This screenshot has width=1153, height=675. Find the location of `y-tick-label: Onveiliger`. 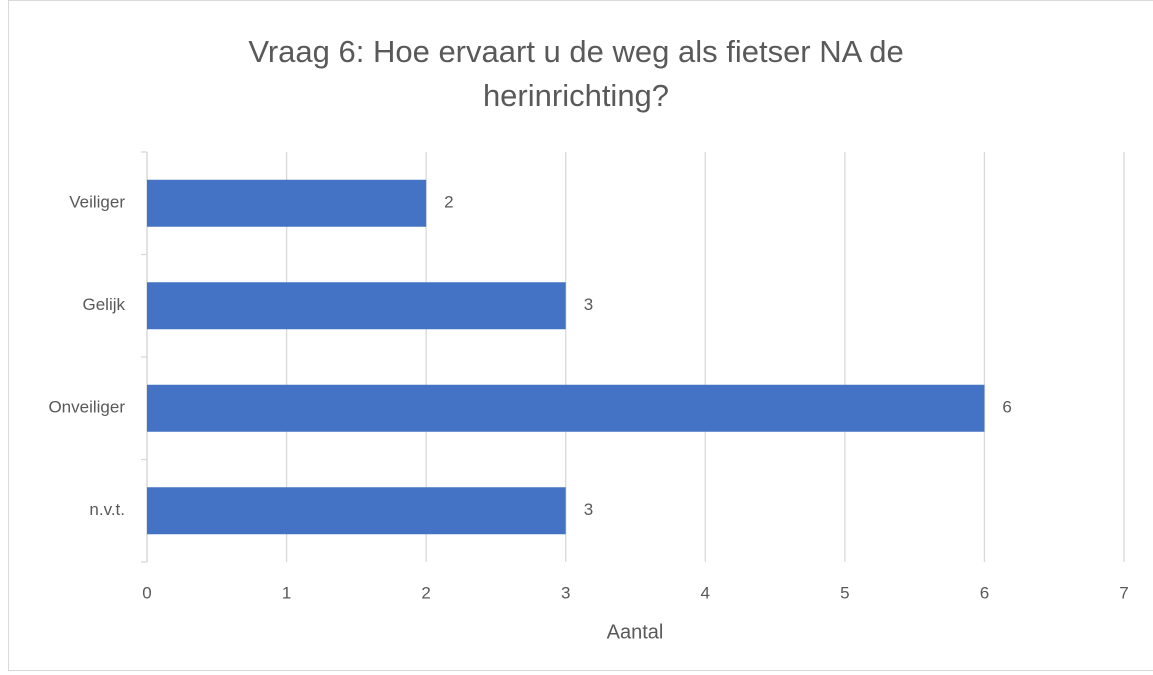

y-tick-label: Onveiliger is located at coordinates (86, 407).